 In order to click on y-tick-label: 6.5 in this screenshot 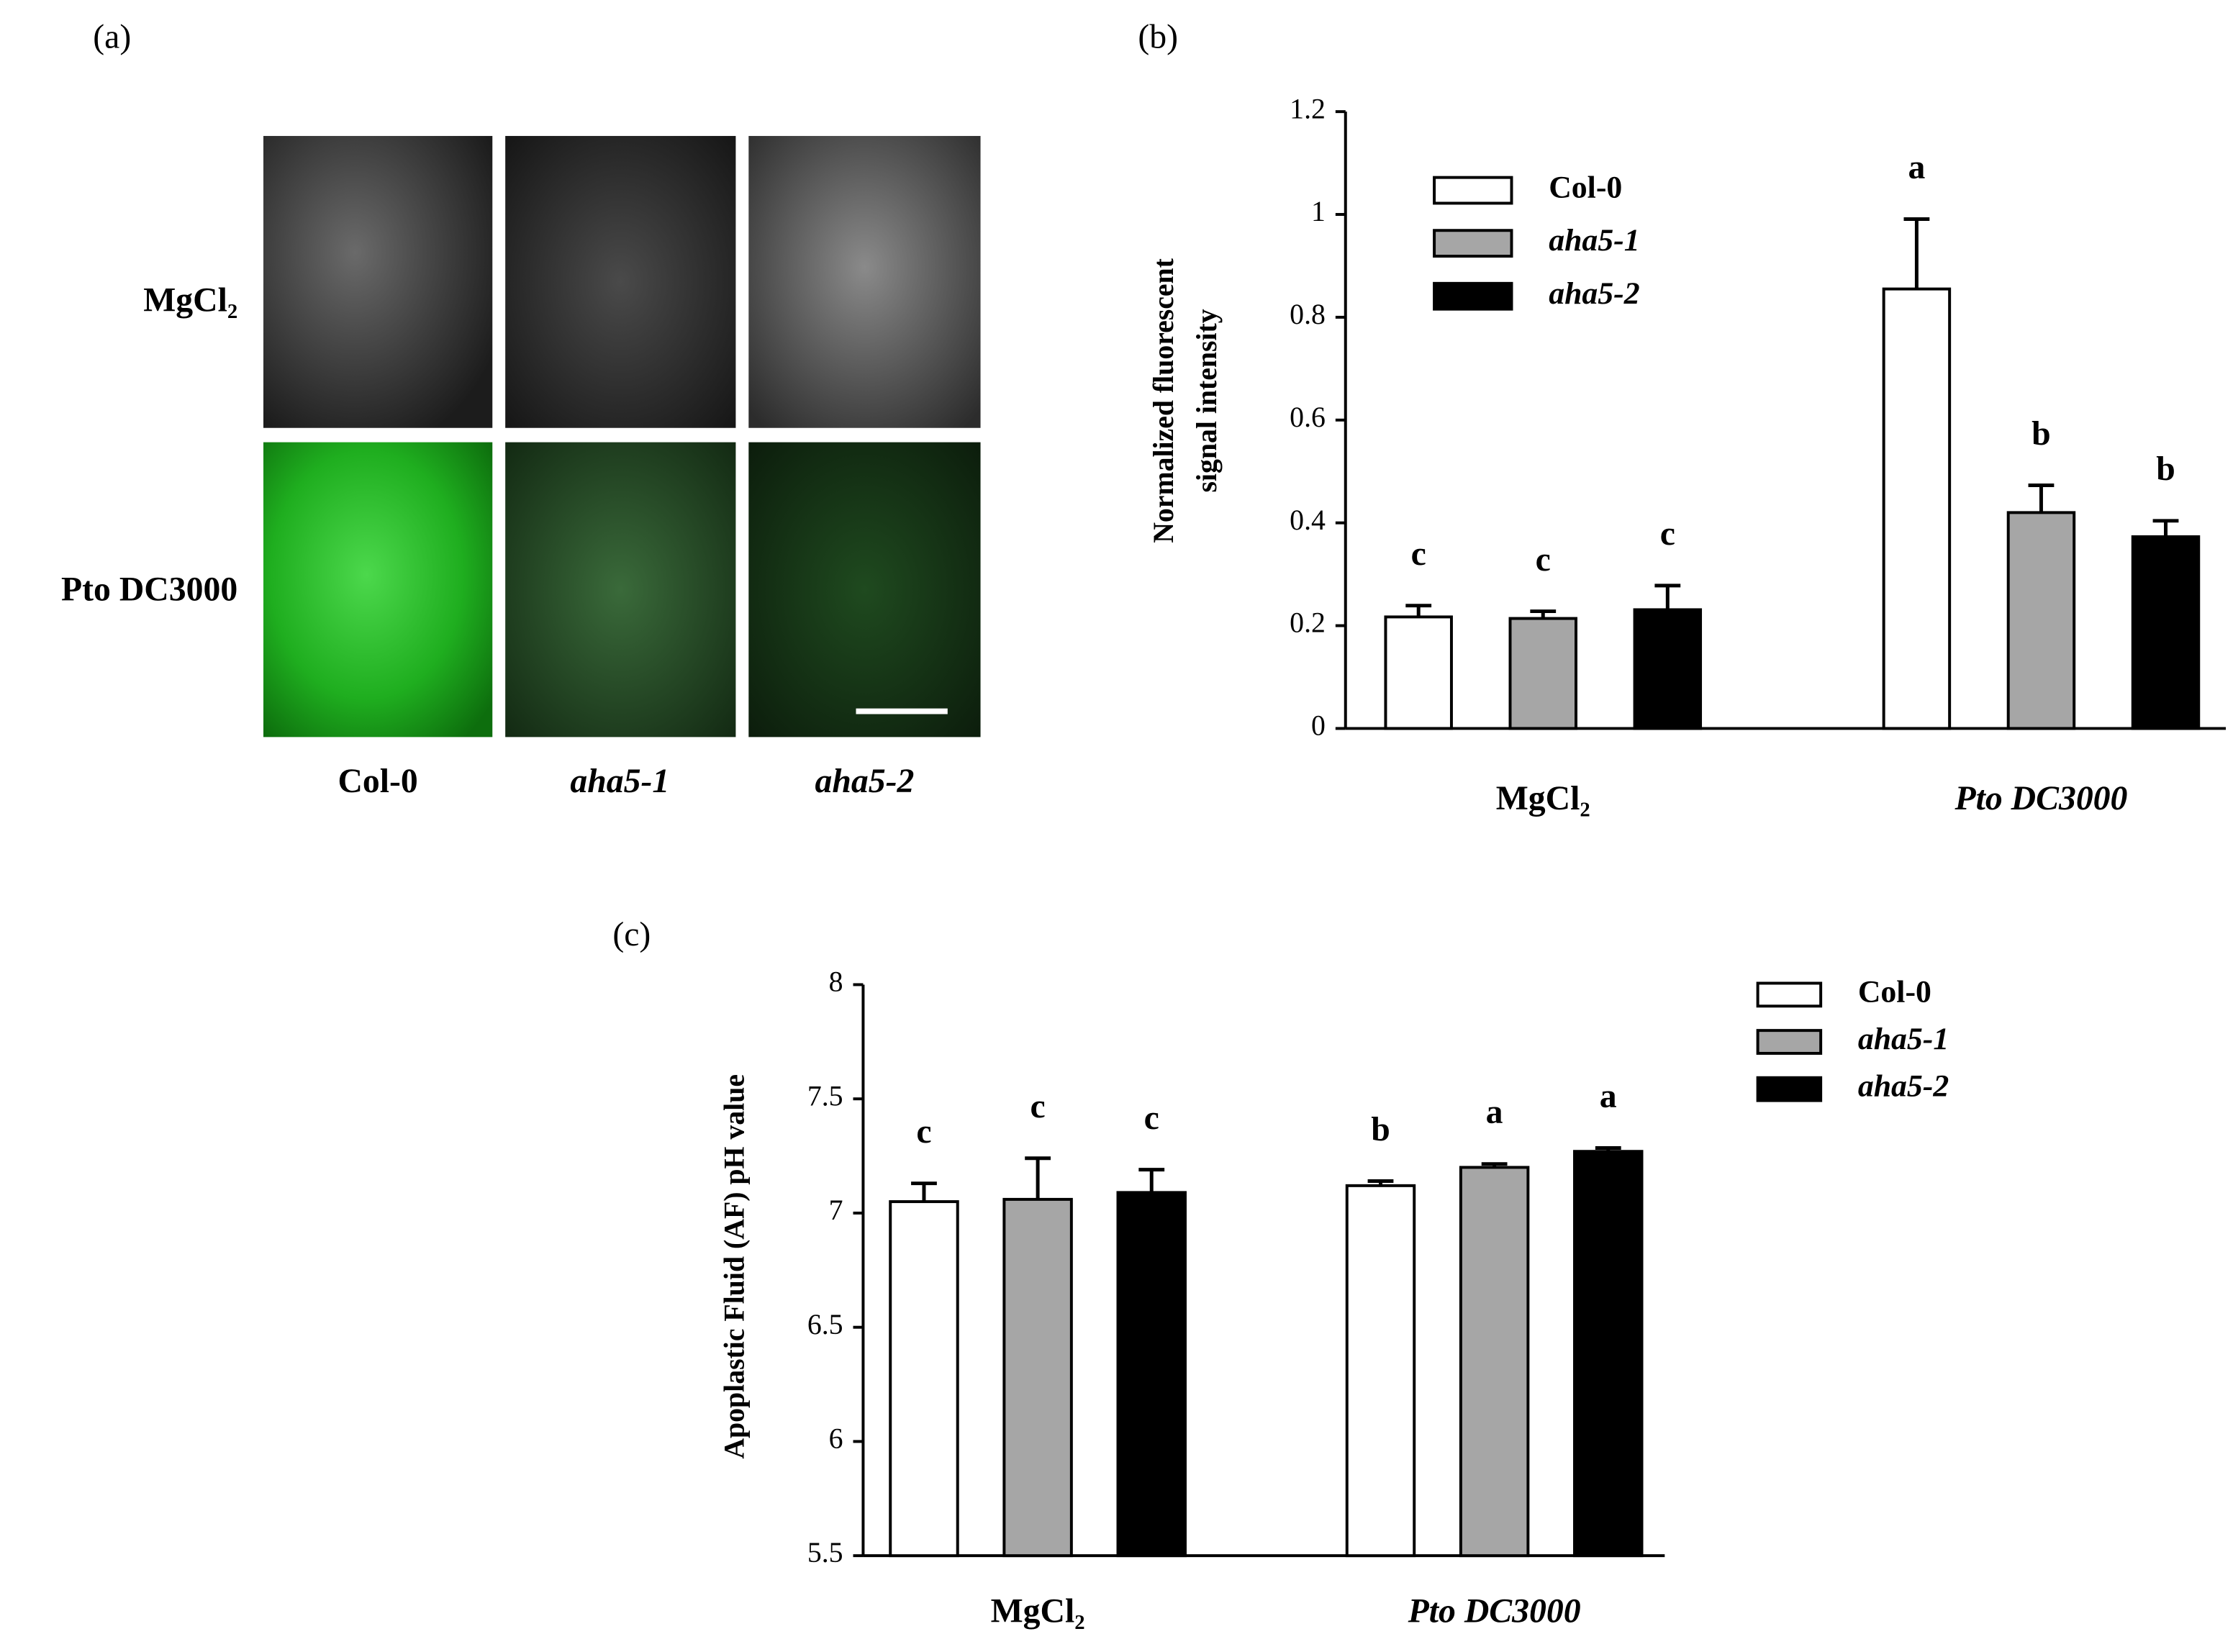, I will do `click(825, 1324)`.